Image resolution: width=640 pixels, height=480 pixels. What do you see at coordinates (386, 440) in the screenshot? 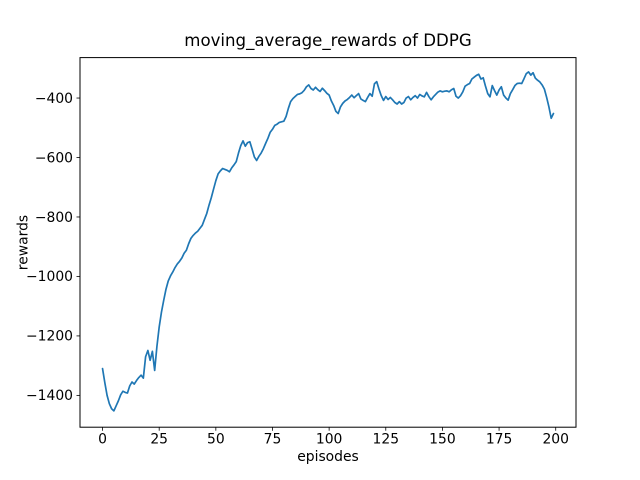
I see `x-tick-label: 125` at bounding box center [386, 440].